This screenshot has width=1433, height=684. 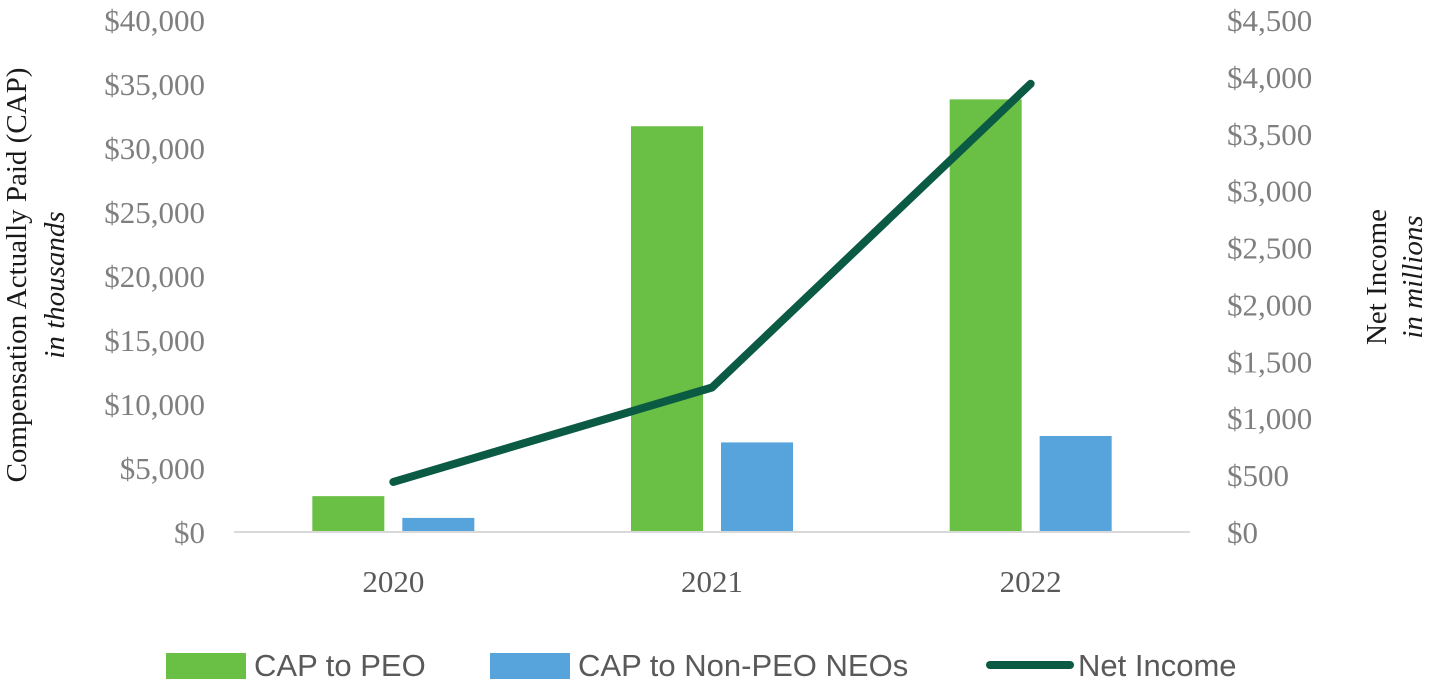 What do you see at coordinates (757, 487) in the screenshot?
I see `bar-cap-to-non-peo-neos-2021` at bounding box center [757, 487].